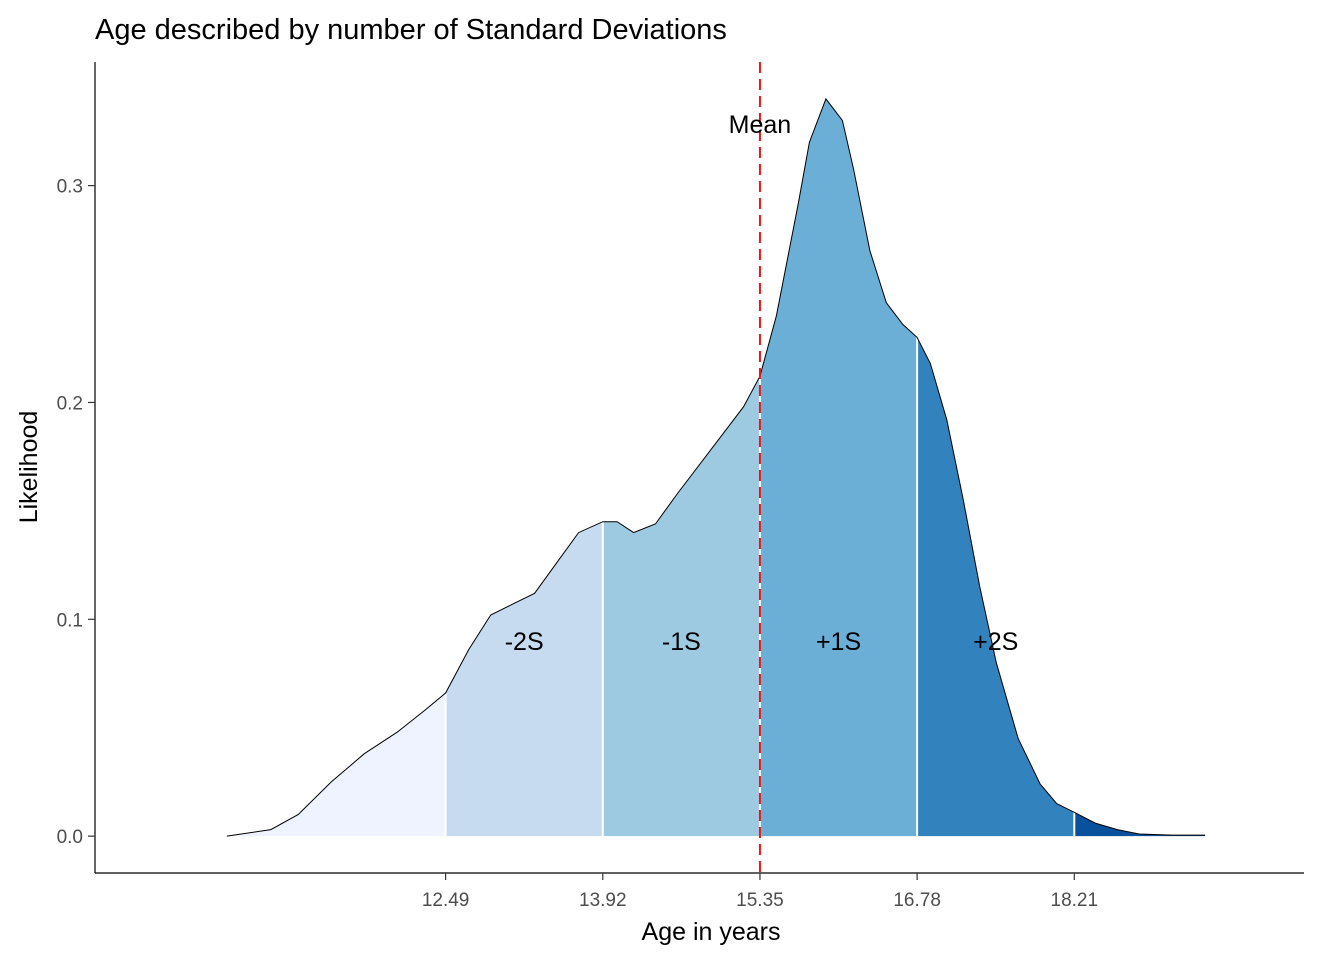 This screenshot has width=1344, height=960. I want to click on band-label-2: -1S, so click(681, 642).